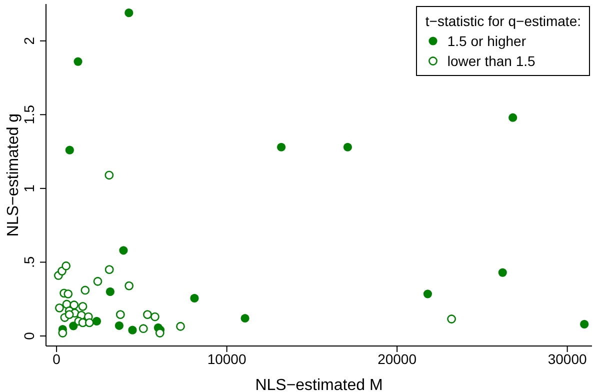 The height and width of the screenshot is (392, 600). Describe the element at coordinates (29, 336) in the screenshot. I see `y-tick-label: 0` at that location.